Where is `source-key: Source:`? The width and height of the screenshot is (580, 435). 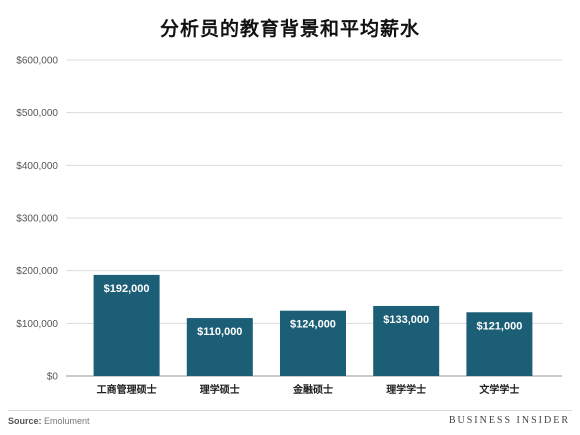 source-key: Source: is located at coordinates (25, 421).